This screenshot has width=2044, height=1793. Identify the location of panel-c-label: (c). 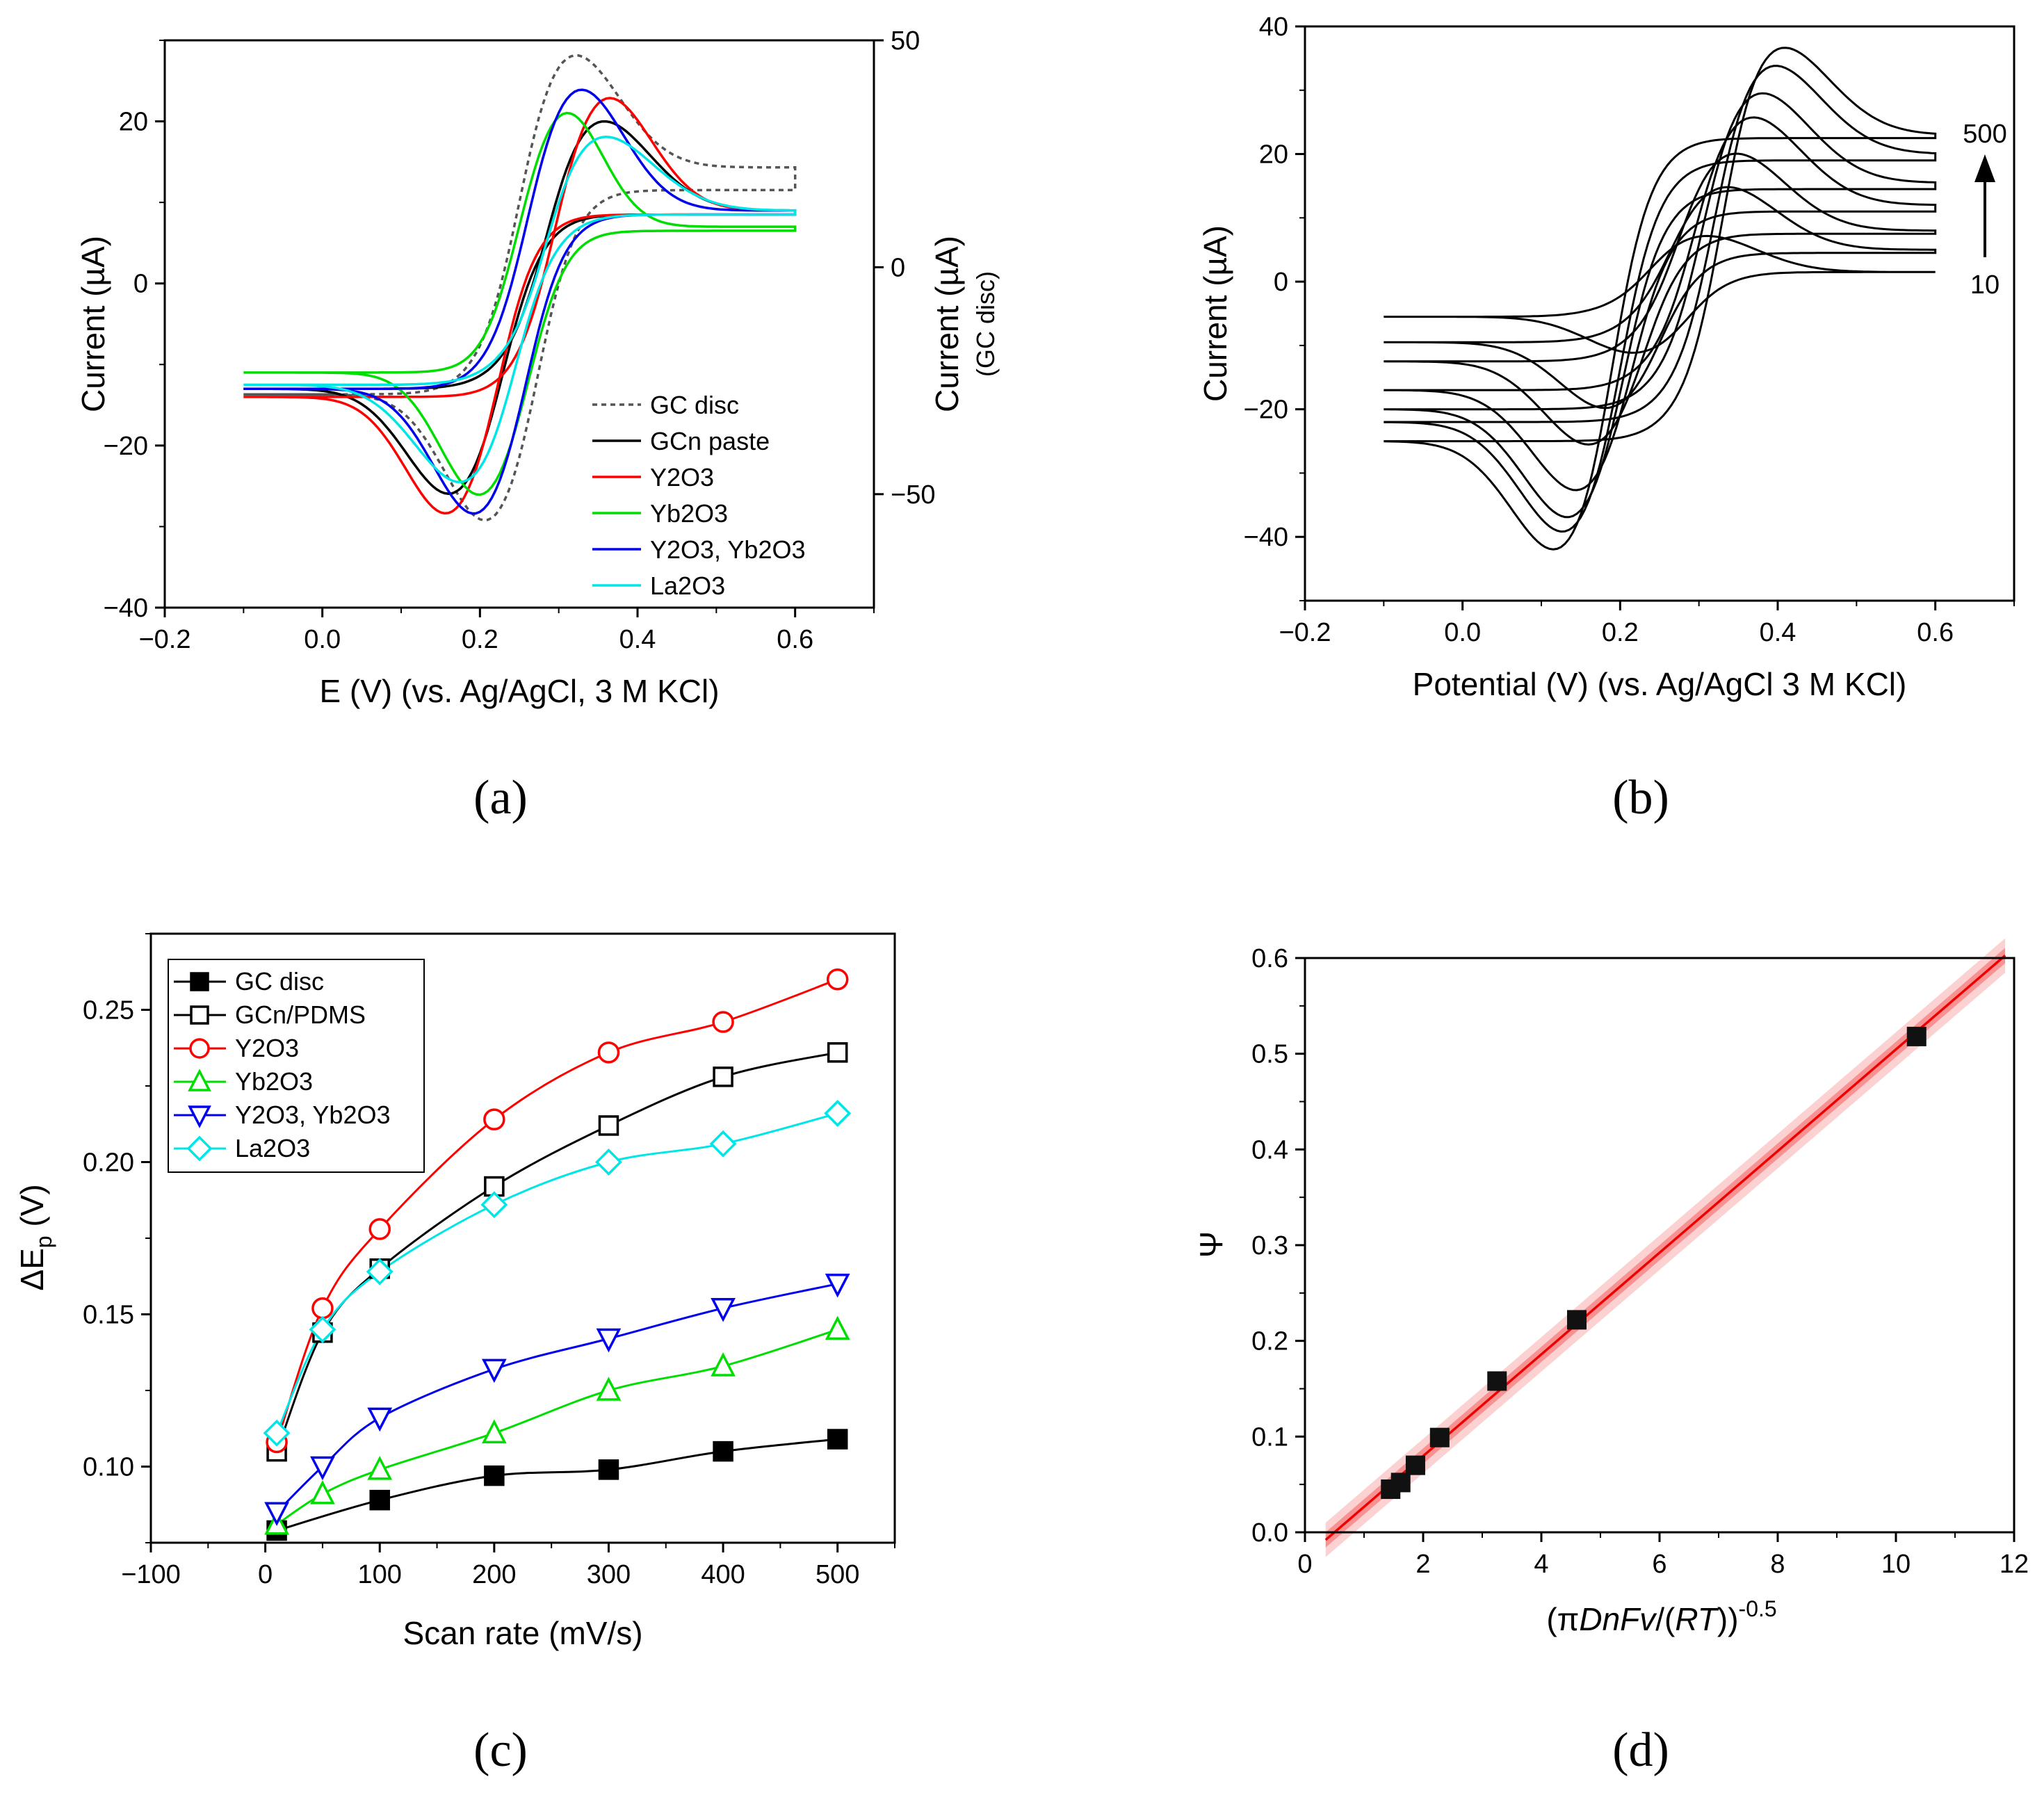
(500, 1750).